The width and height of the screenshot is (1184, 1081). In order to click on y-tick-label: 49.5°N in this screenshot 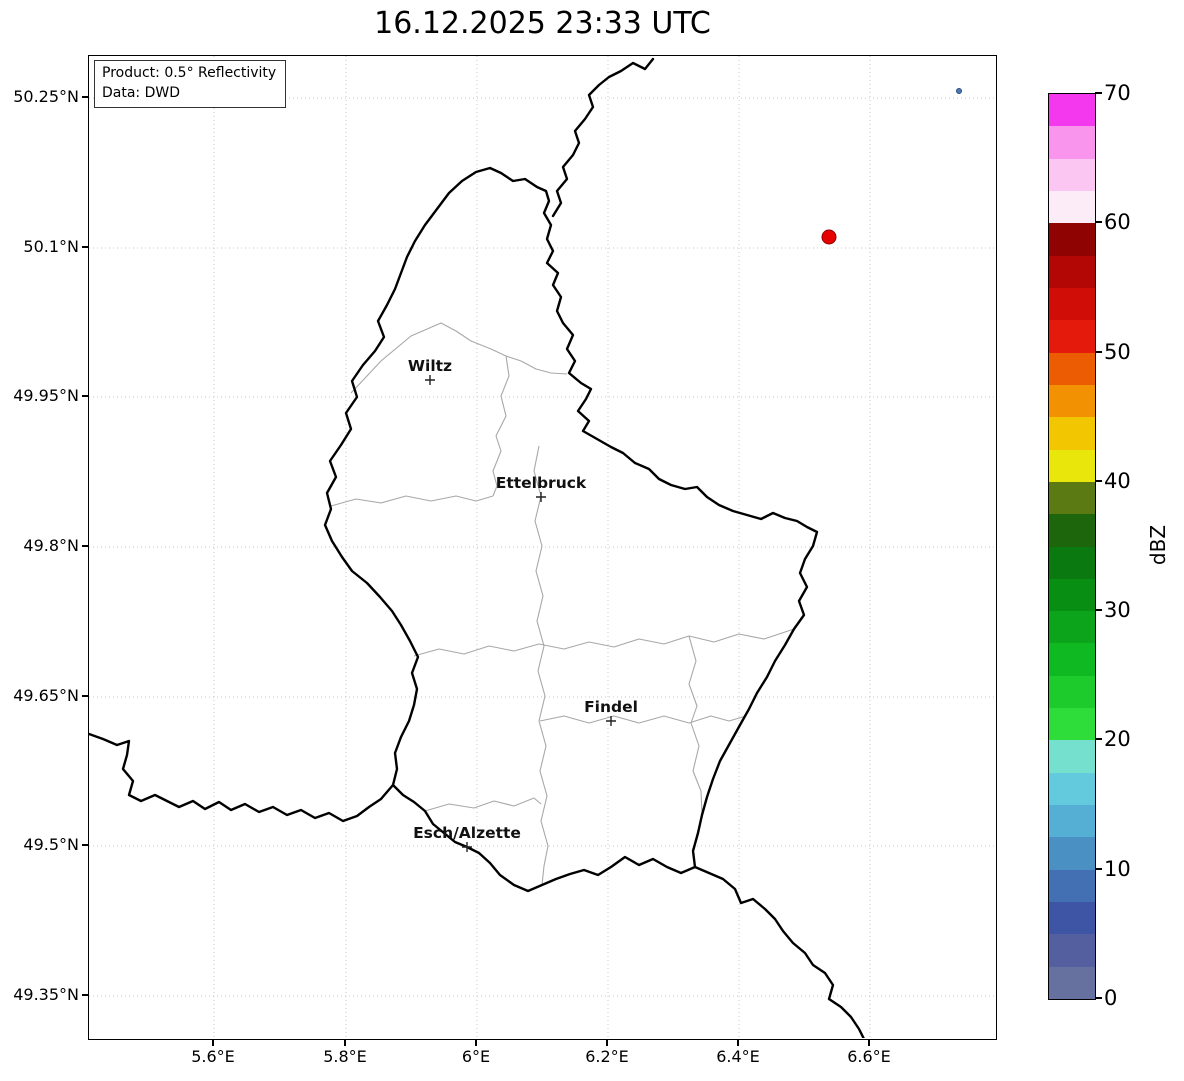, I will do `click(51, 844)`.